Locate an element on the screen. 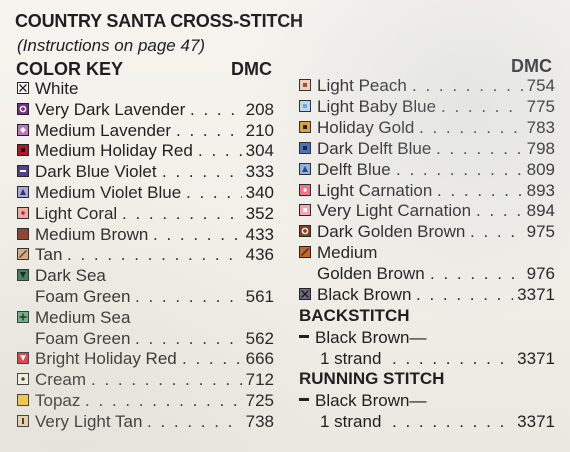 This screenshot has height=452, width=570. color-name: Very Light Carnation is located at coordinates (394, 211).